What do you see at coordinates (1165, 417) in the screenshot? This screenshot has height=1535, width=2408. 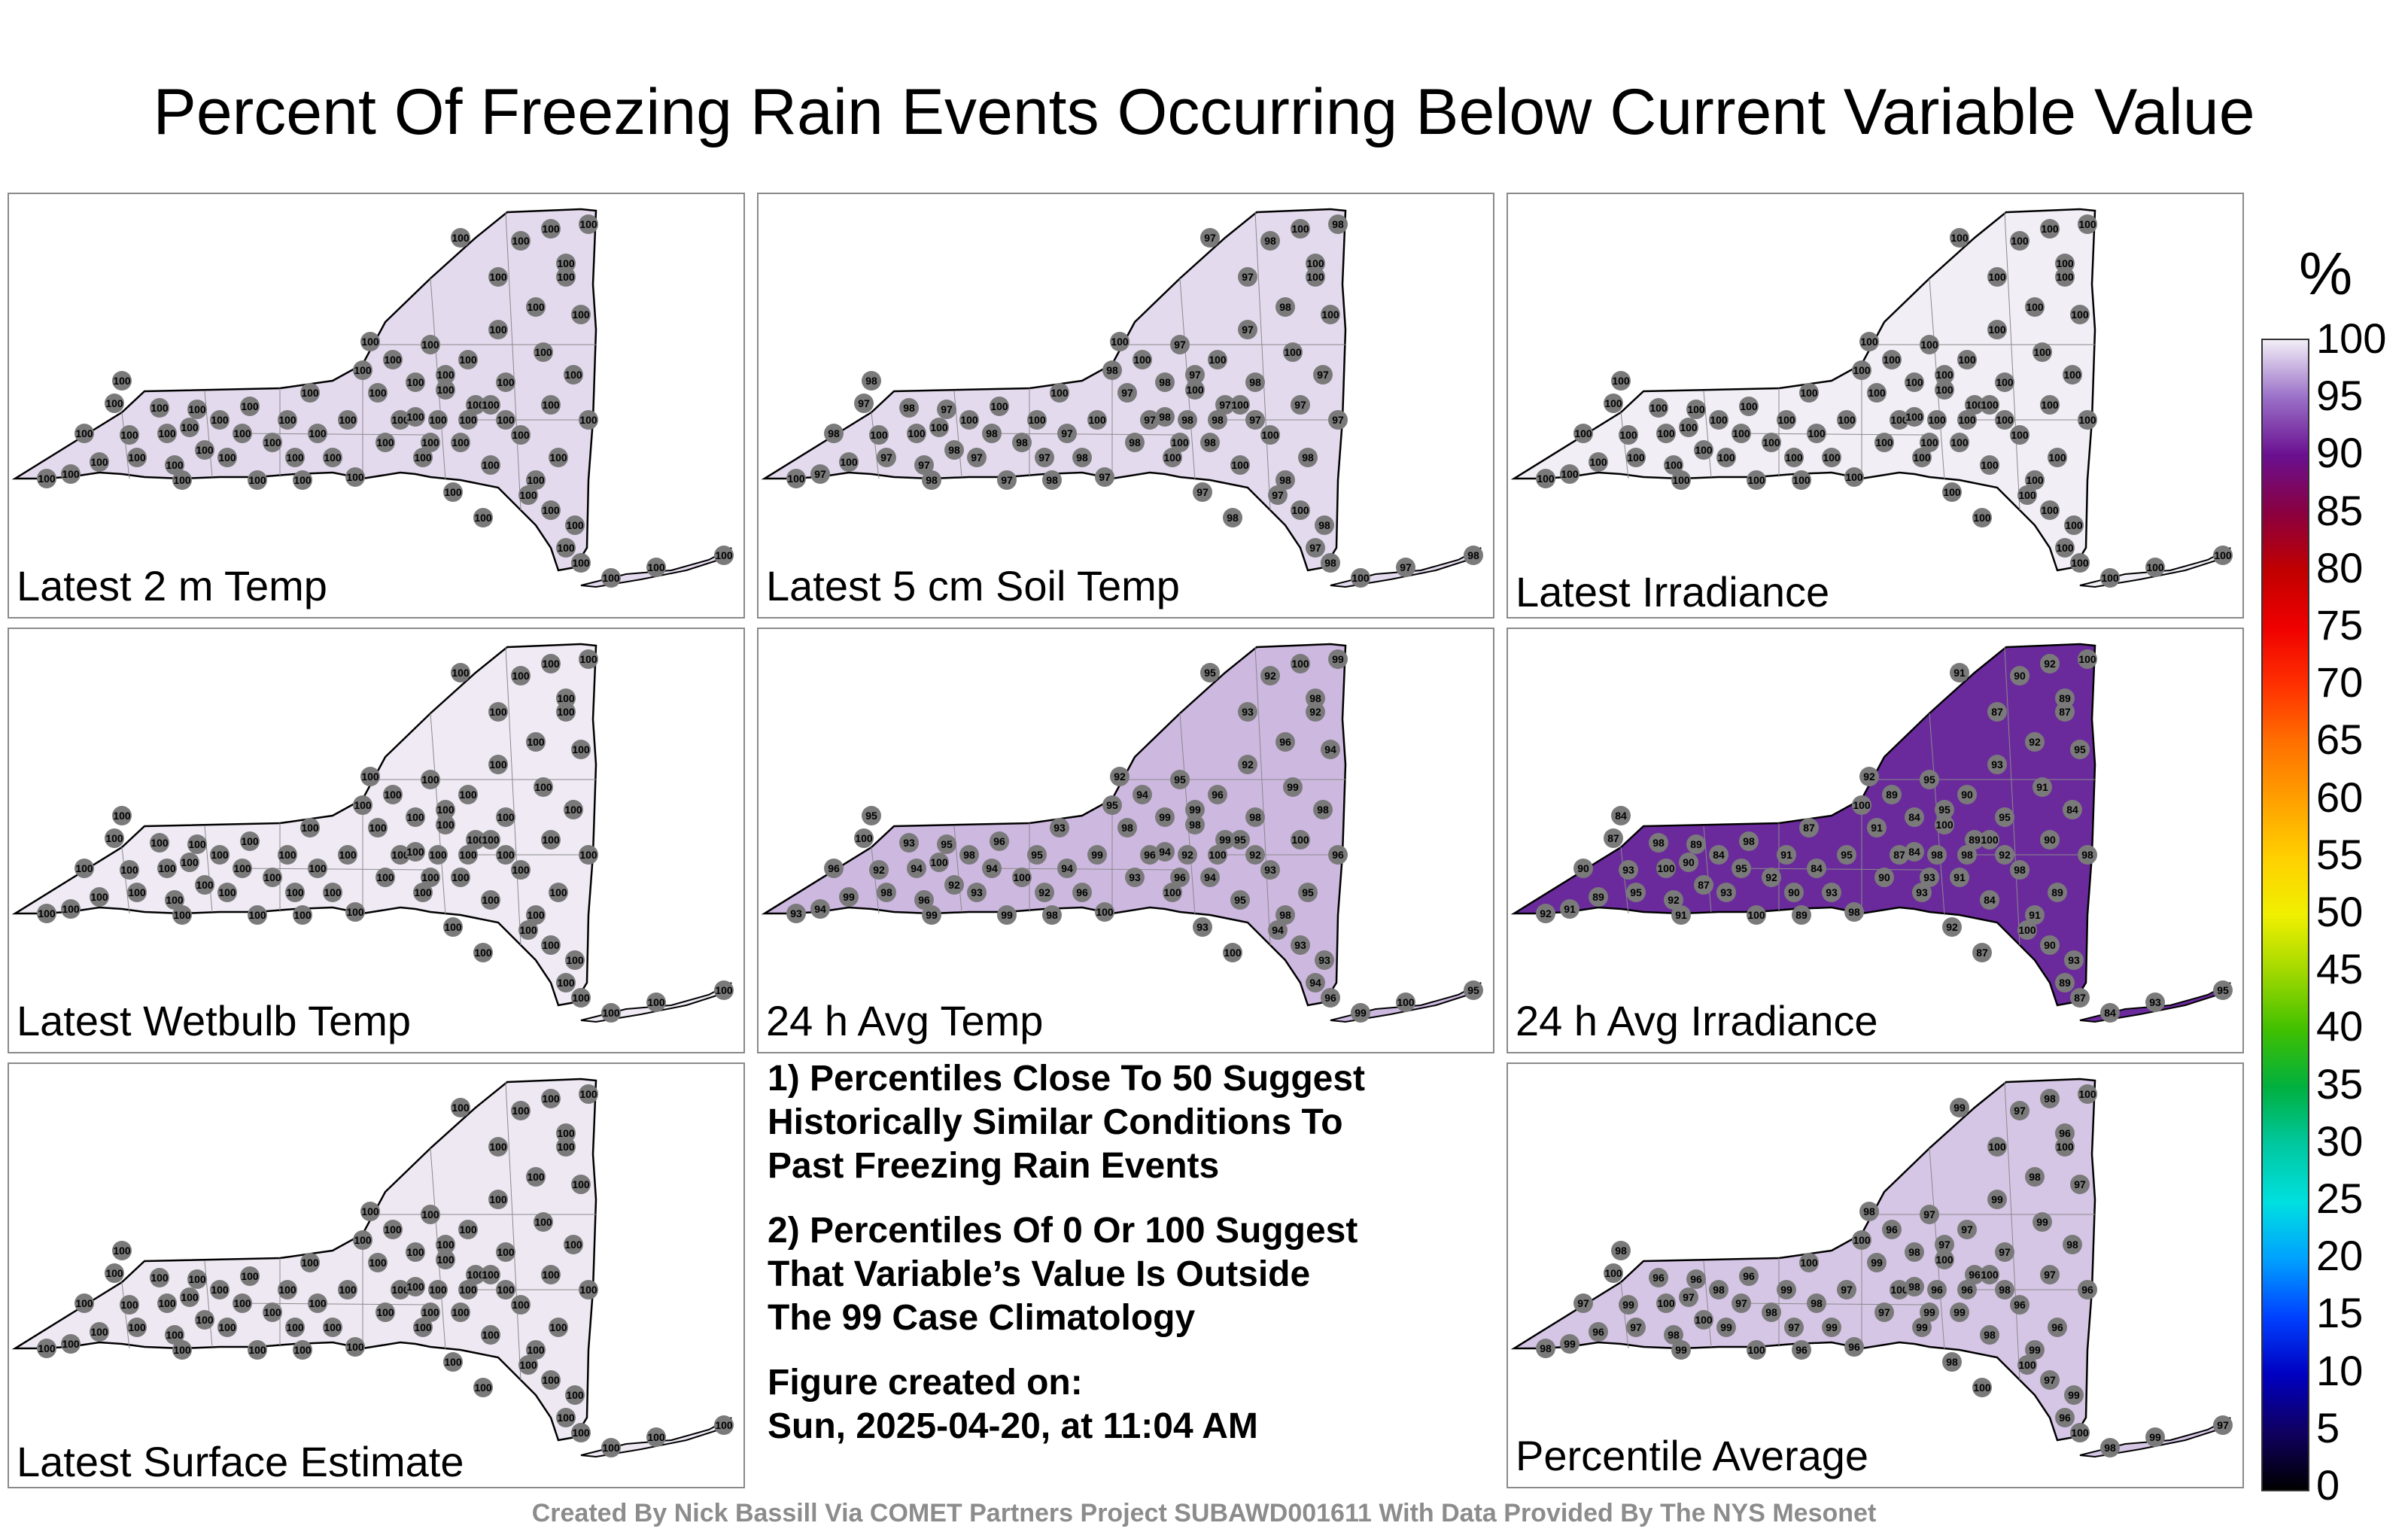 I see `station-value: 98` at bounding box center [1165, 417].